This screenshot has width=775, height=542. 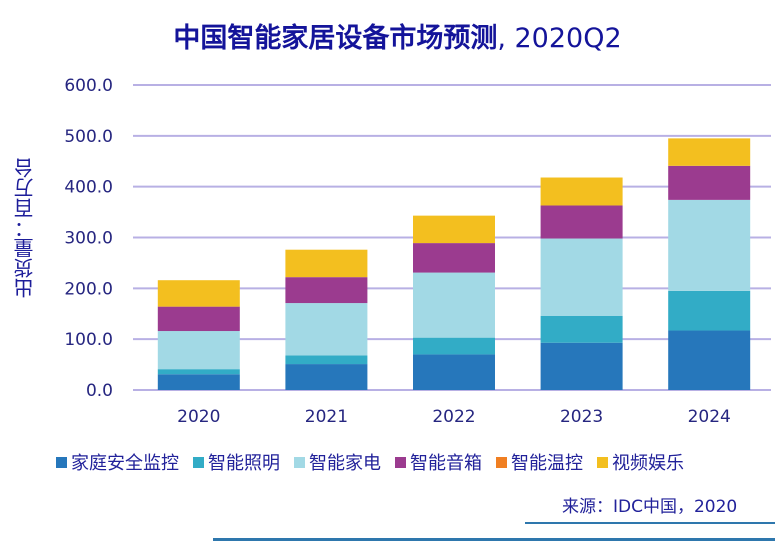 What do you see at coordinates (198, 417) in the screenshot?
I see `x-tick-label: 2020` at bounding box center [198, 417].